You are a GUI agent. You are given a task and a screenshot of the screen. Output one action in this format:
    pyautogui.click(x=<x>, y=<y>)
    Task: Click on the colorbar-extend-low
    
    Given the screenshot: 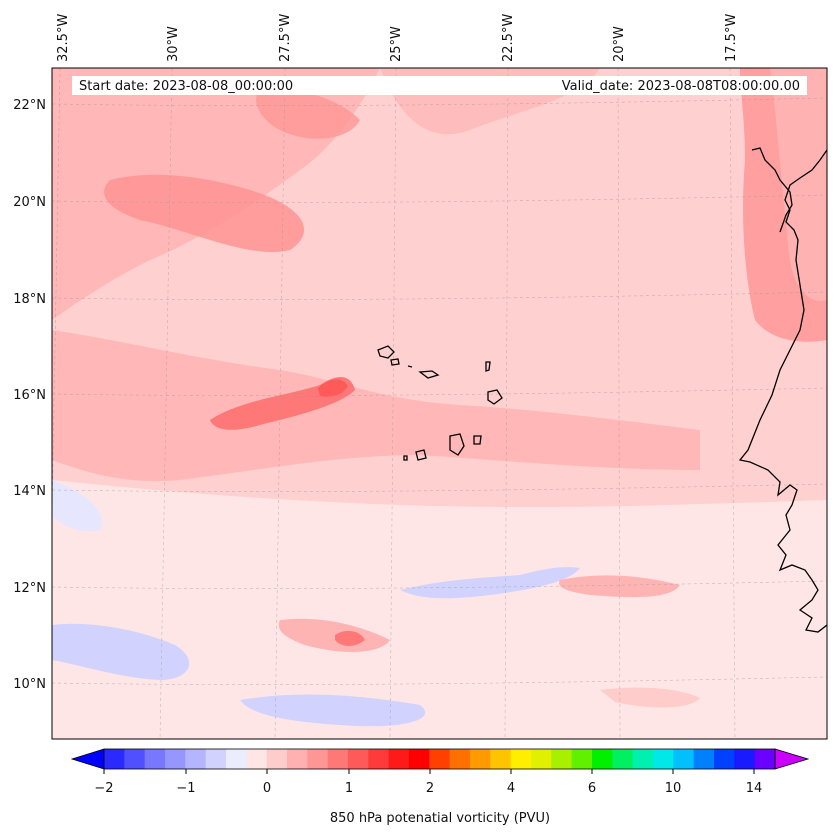 What is the action you would take?
    pyautogui.click(x=87, y=759)
    